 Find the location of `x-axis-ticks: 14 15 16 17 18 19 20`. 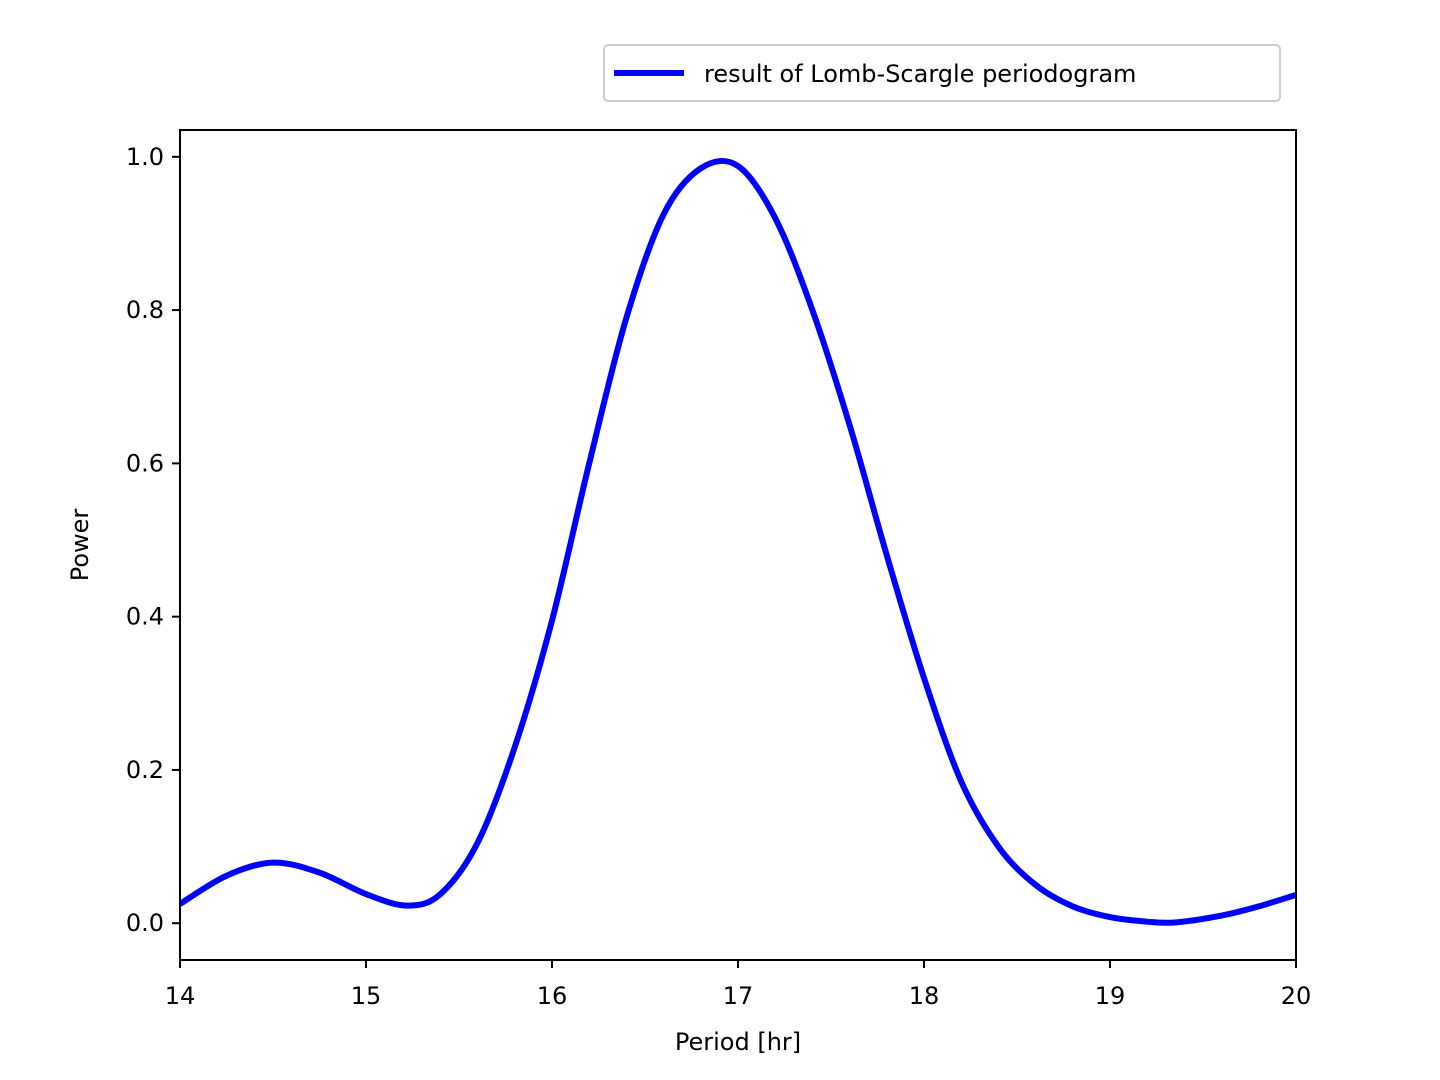

x-axis-ticks: 14 15 16 17 18 19 20 is located at coordinates (738, 985).